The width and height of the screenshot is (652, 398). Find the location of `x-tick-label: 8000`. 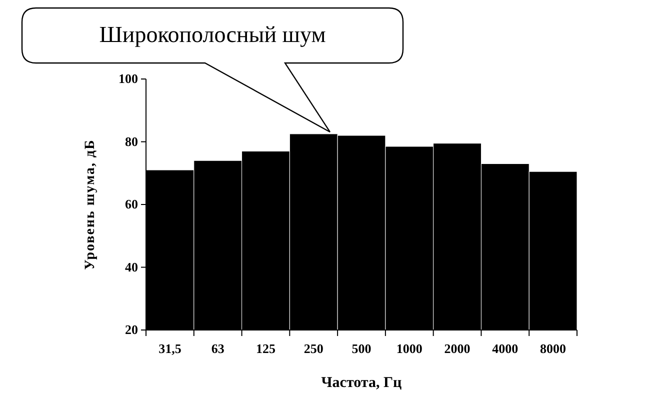

x-tick-label: 8000 is located at coordinates (553, 348).